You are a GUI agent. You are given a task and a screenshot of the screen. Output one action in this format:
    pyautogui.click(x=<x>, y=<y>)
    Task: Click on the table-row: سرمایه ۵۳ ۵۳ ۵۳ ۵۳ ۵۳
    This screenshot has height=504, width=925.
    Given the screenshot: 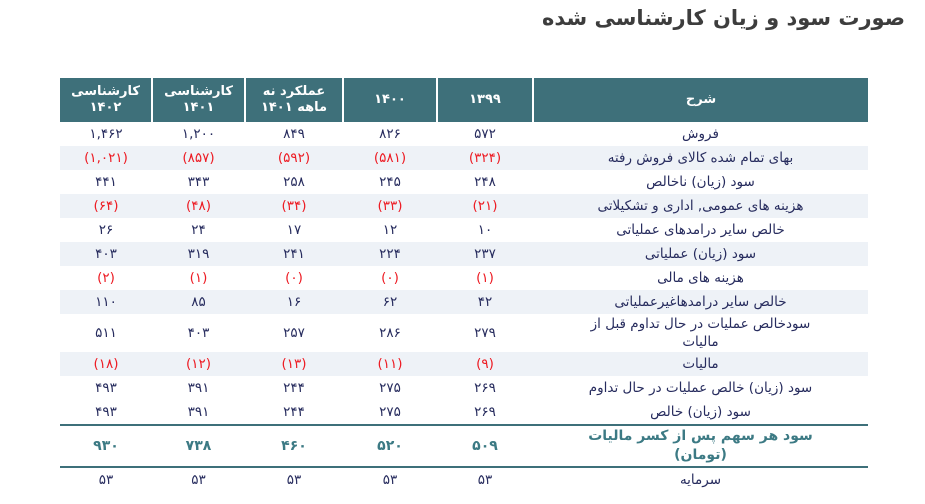 What is the action you would take?
    pyautogui.click(x=464, y=479)
    